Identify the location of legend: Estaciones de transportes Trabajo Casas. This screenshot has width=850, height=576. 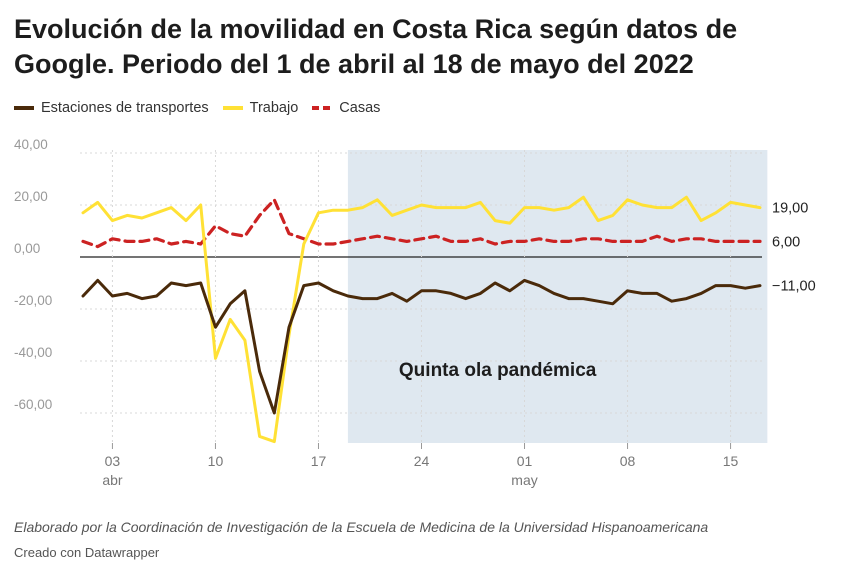
(204, 108).